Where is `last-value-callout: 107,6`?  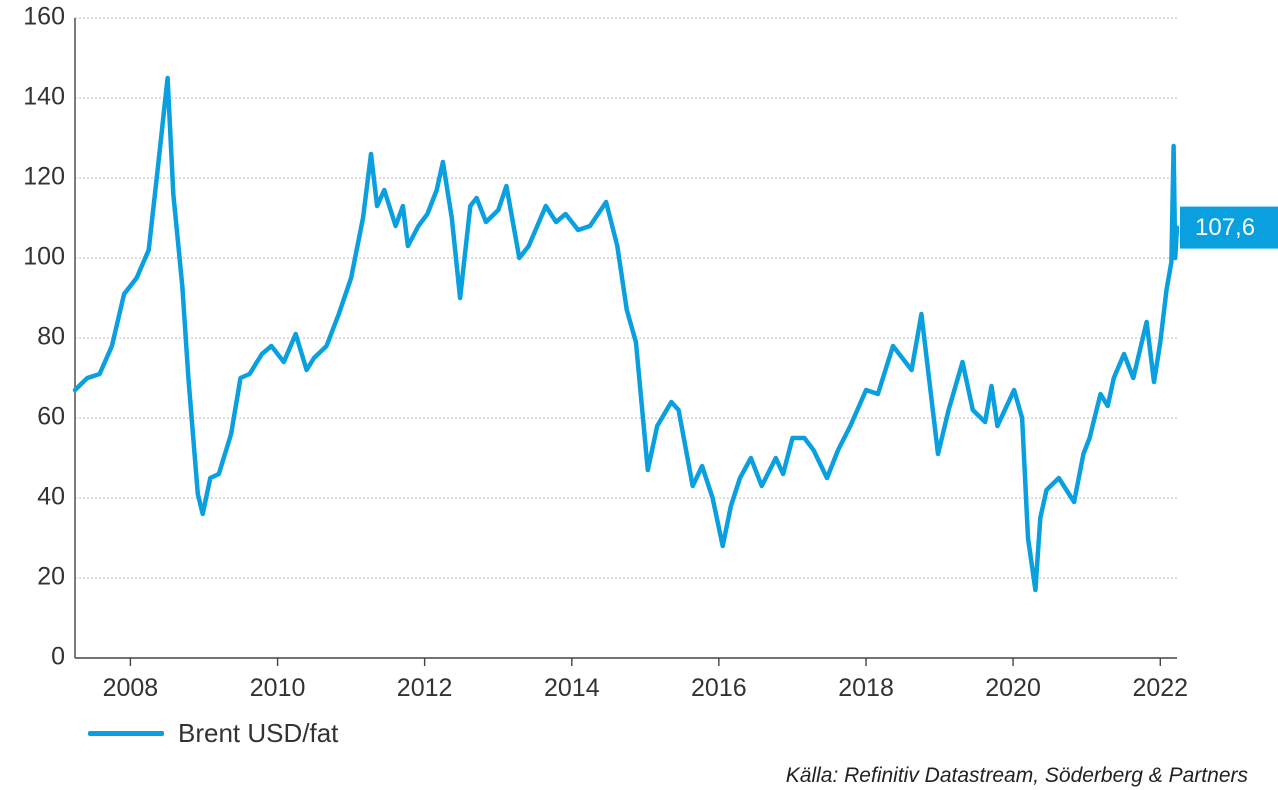
last-value-callout: 107,6 is located at coordinates (1229, 227).